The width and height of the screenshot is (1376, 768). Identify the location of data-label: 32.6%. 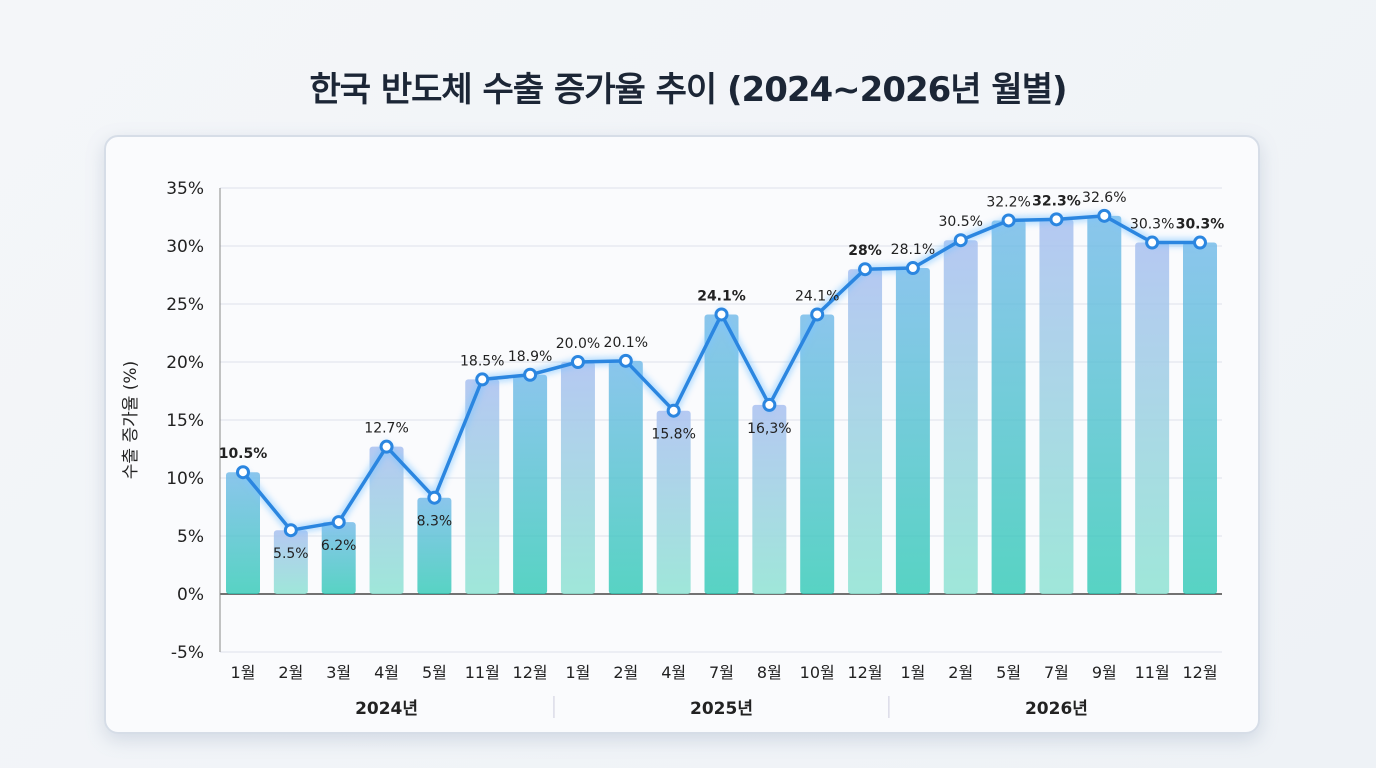
(1104, 198).